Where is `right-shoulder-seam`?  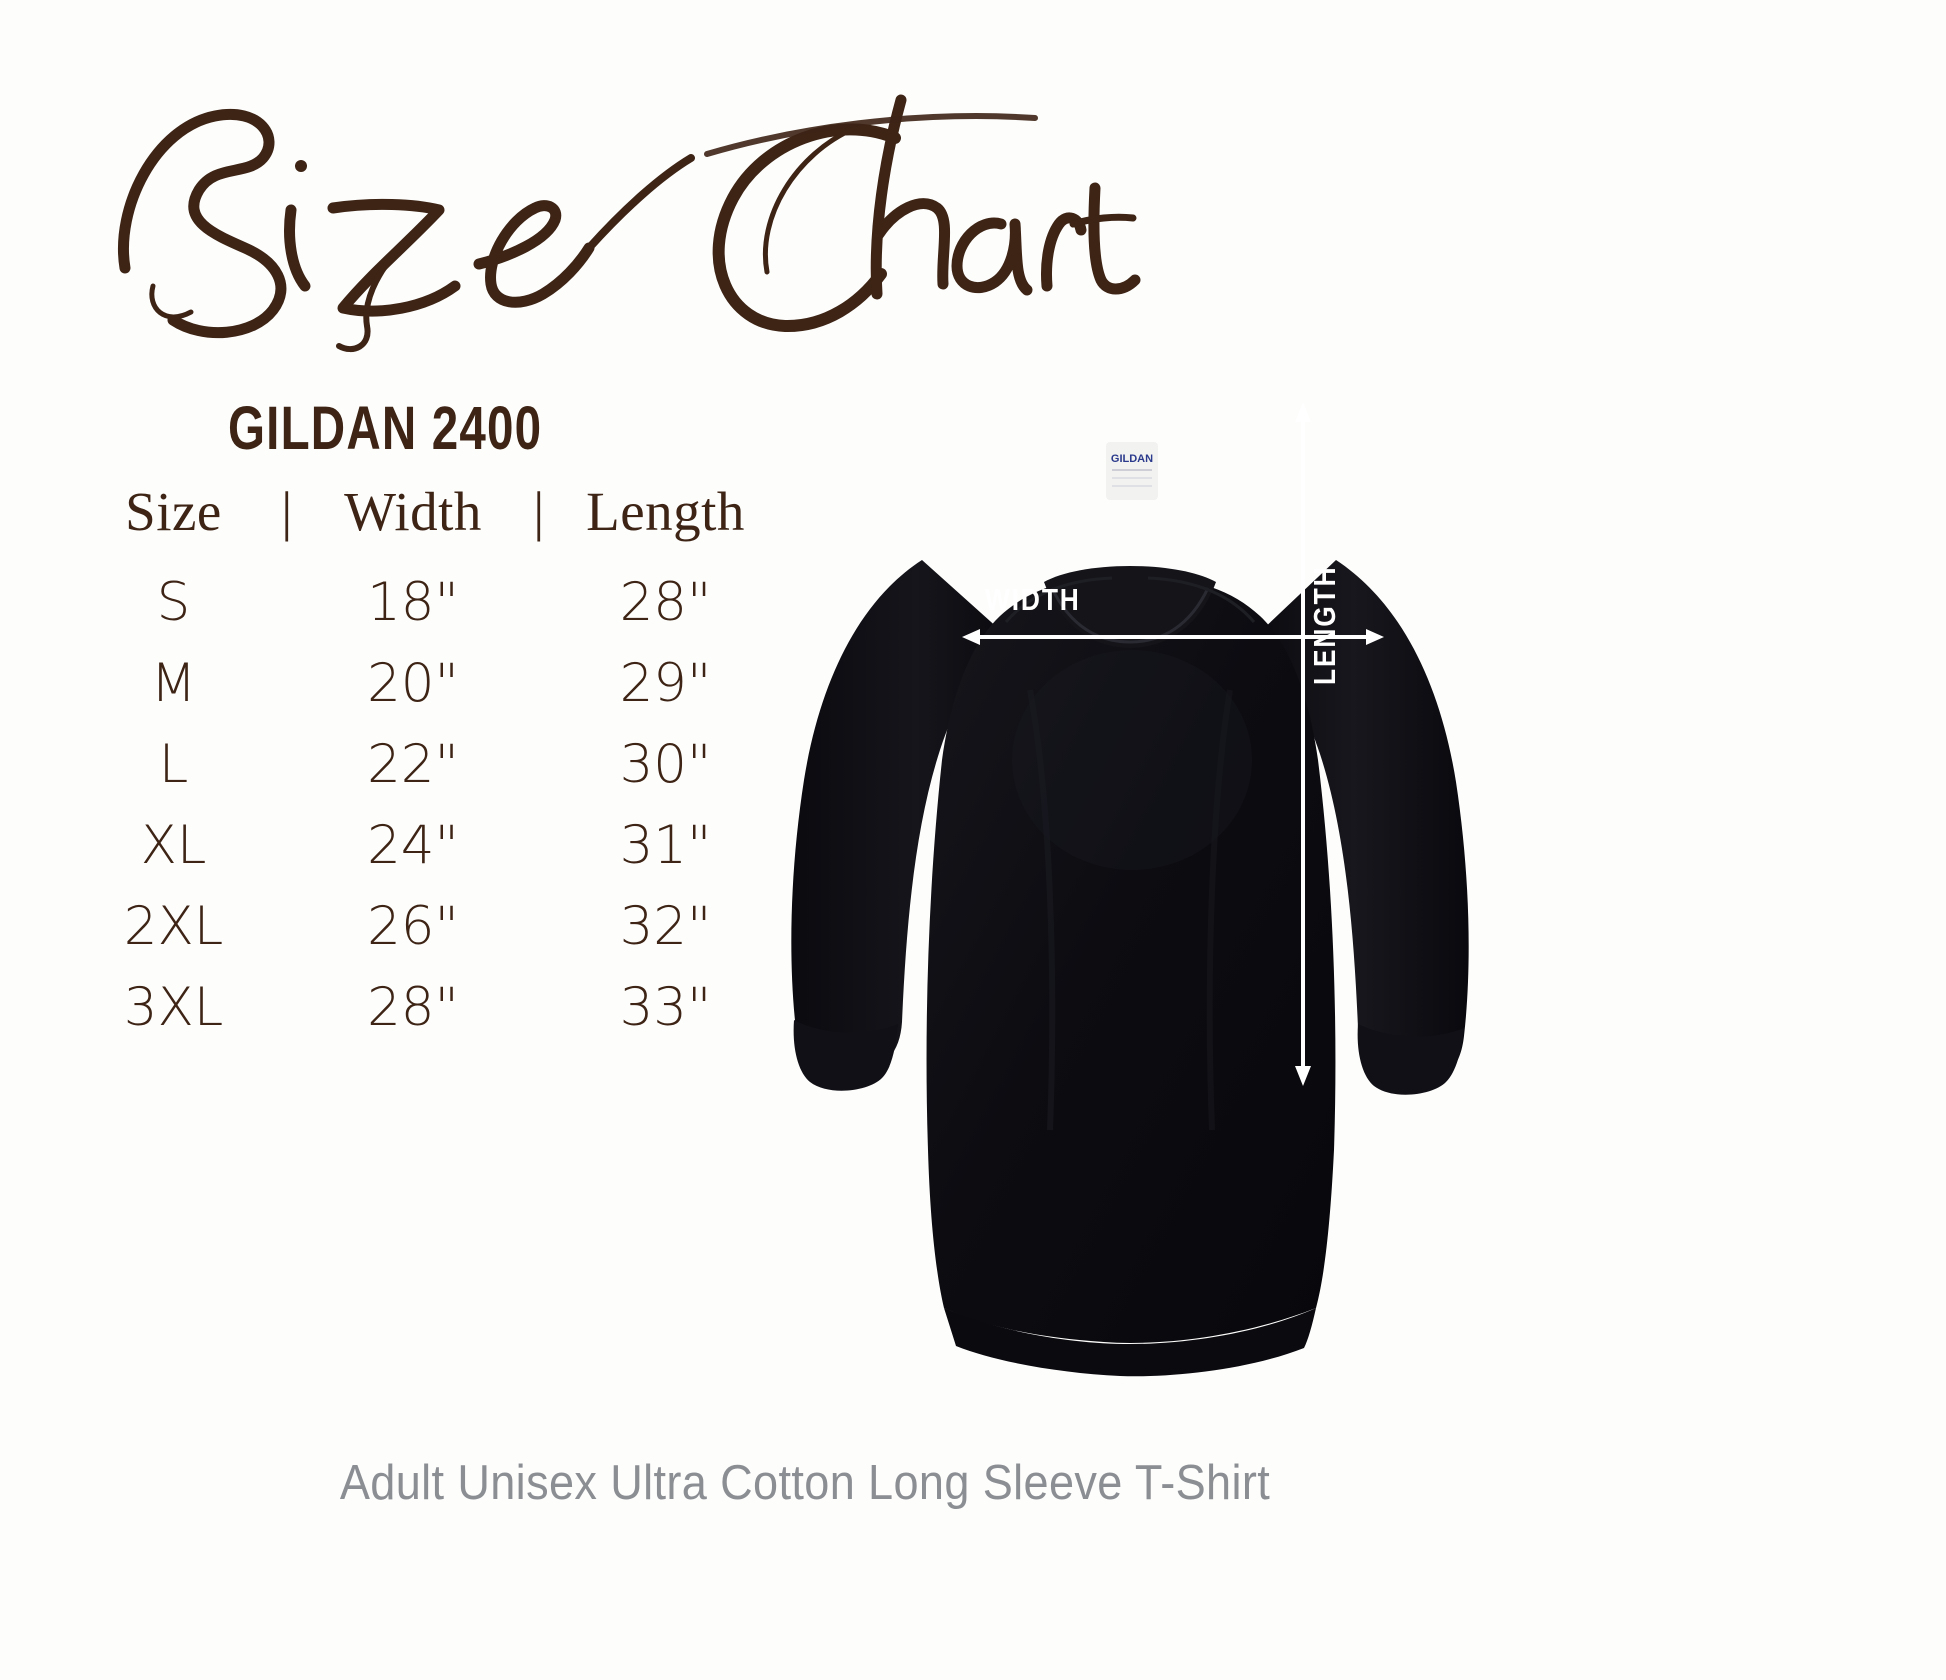 right-shoulder-seam is located at coordinates (1201, 599).